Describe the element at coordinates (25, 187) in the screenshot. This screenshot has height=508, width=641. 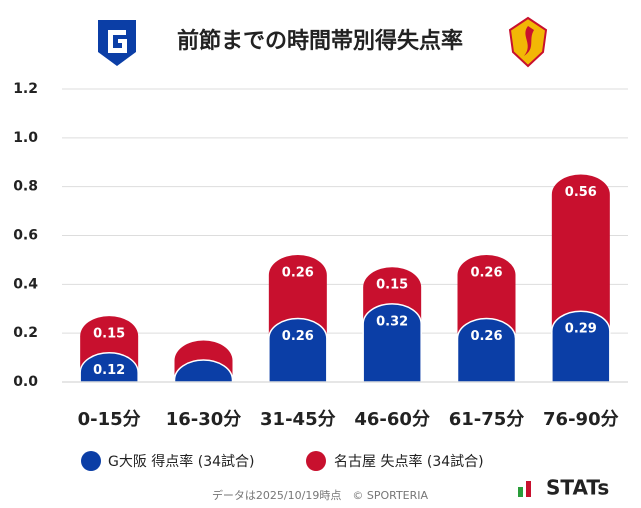
I see `y-tick-label: 0.8` at that location.